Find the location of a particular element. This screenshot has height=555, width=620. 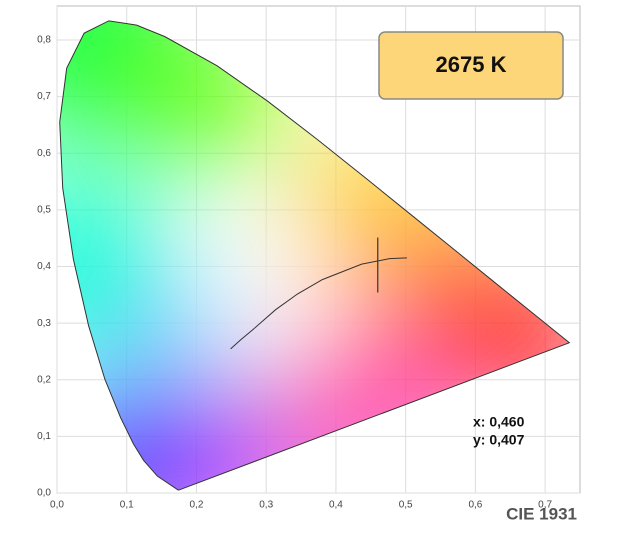

x-tick-label: 0,6 is located at coordinates (475, 505).